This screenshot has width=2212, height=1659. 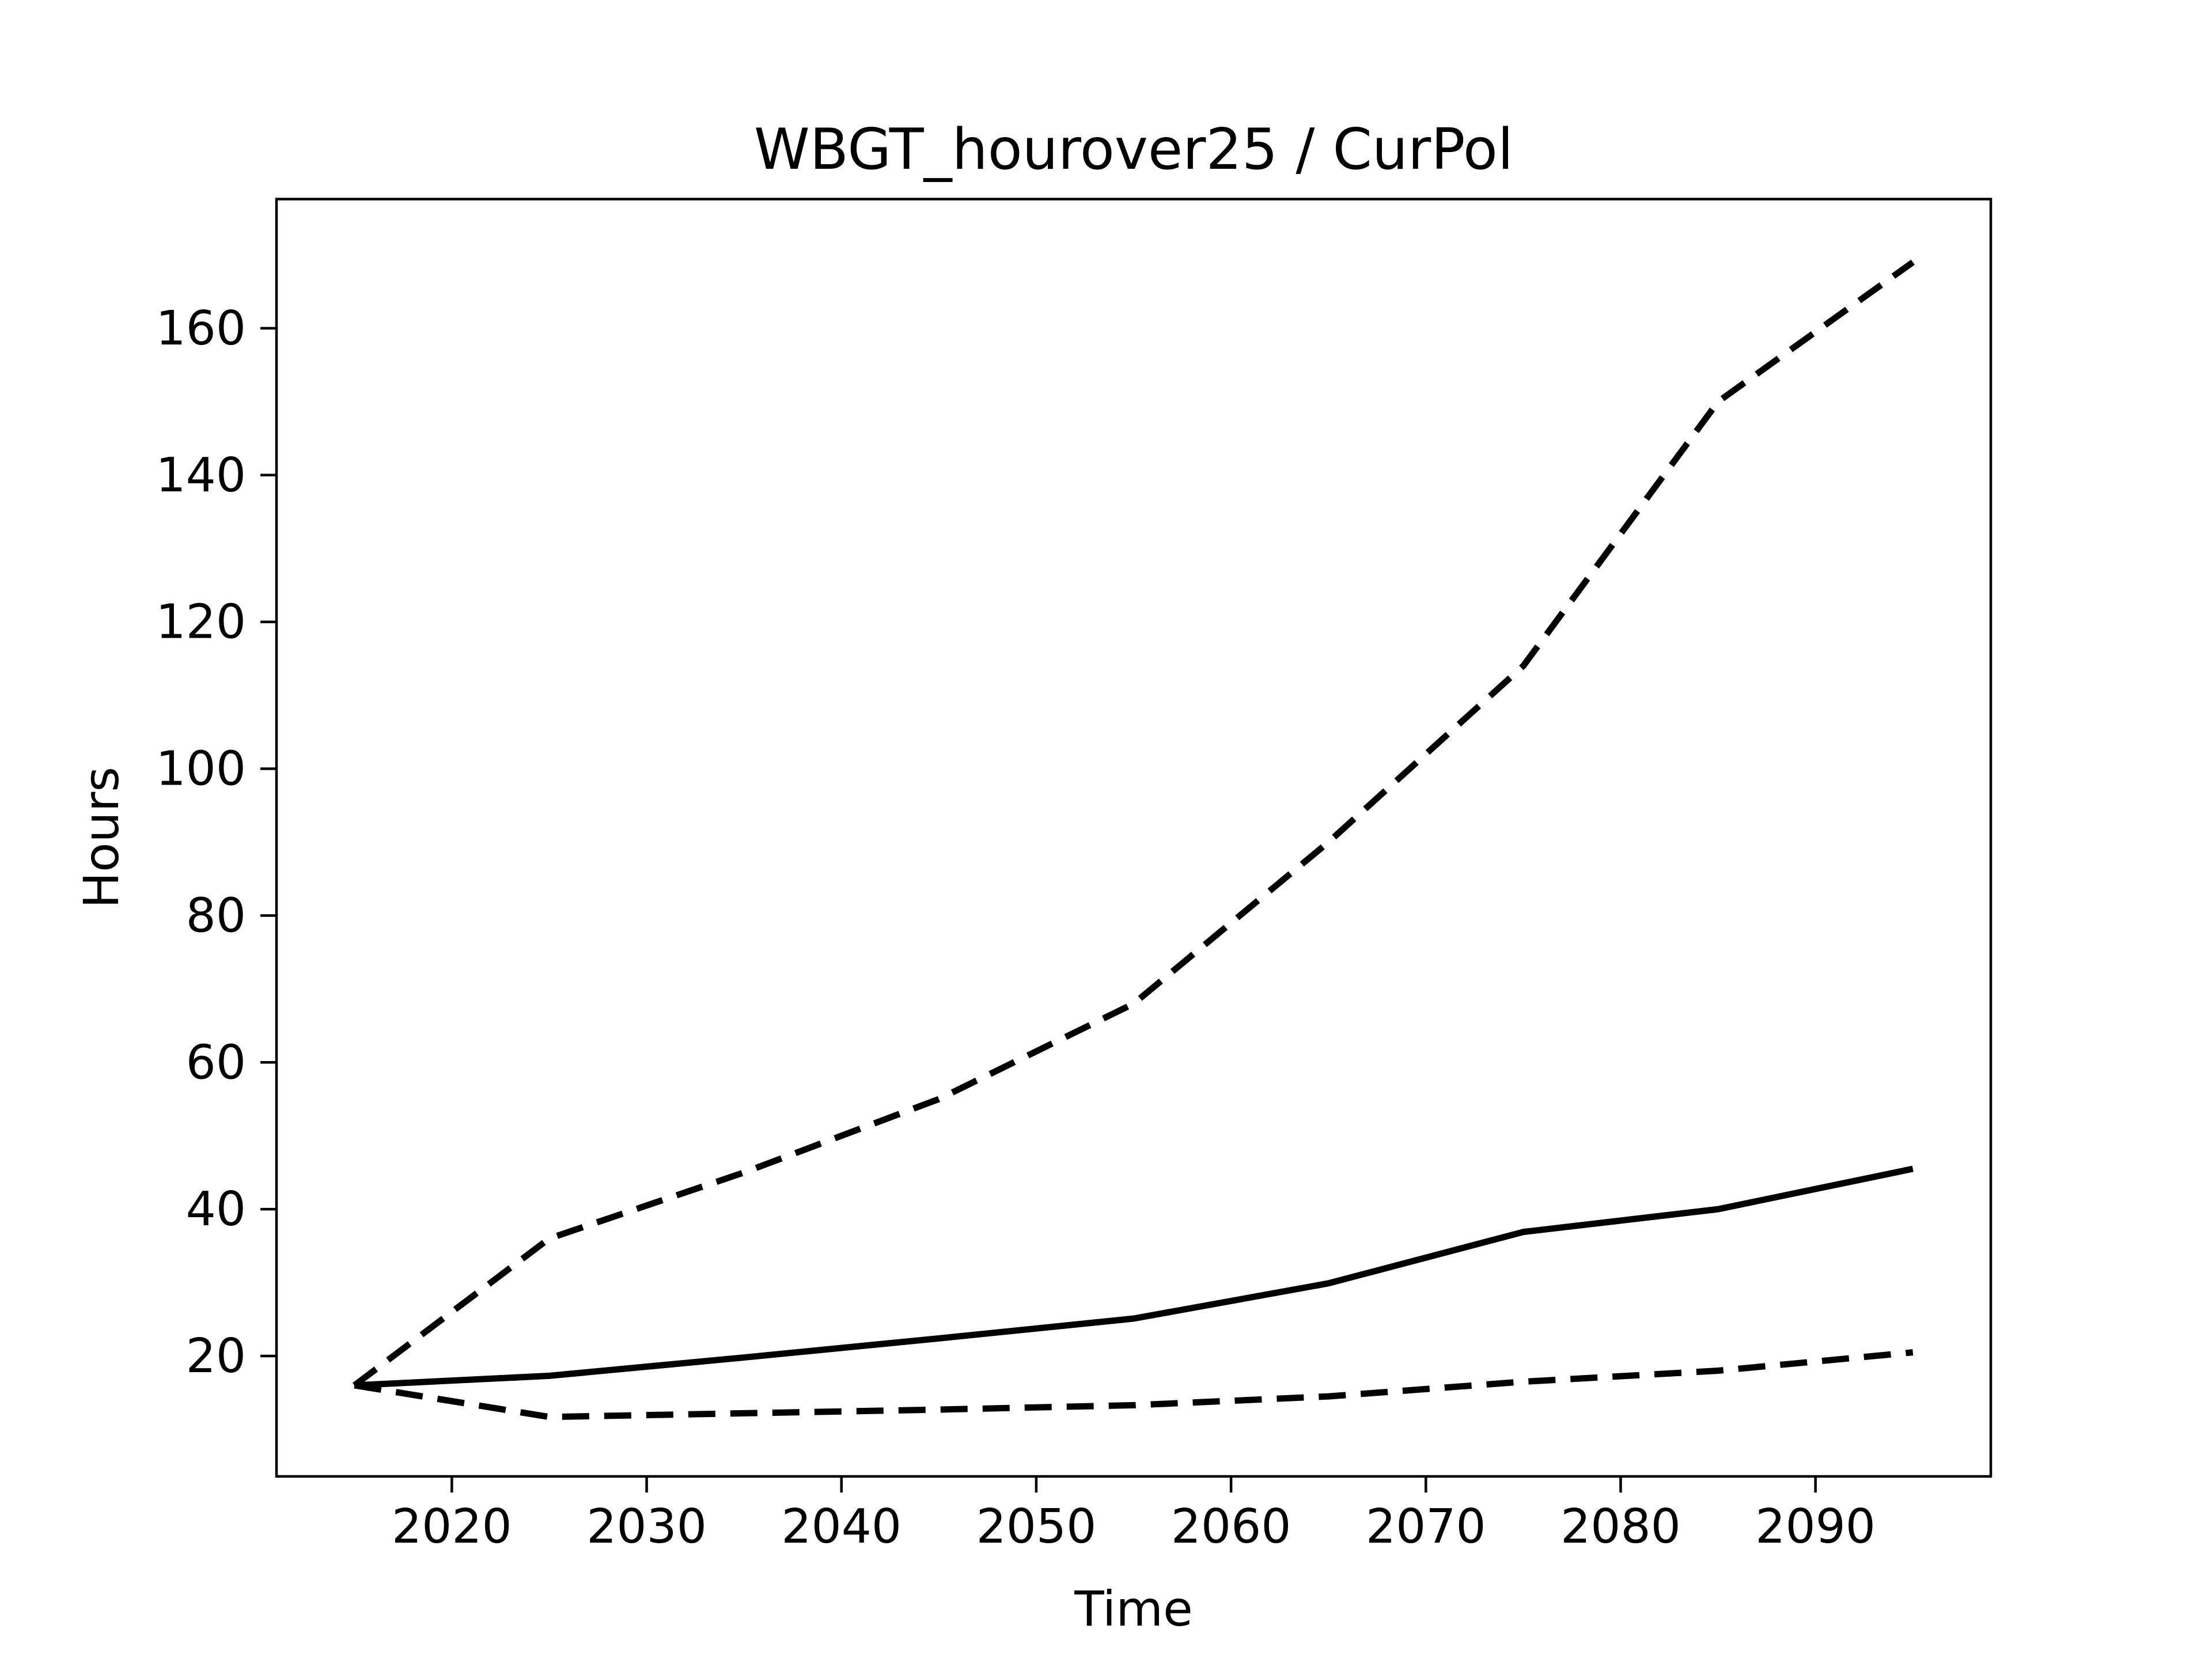 I want to click on y-axis-label: Hours, so click(x=101, y=837).